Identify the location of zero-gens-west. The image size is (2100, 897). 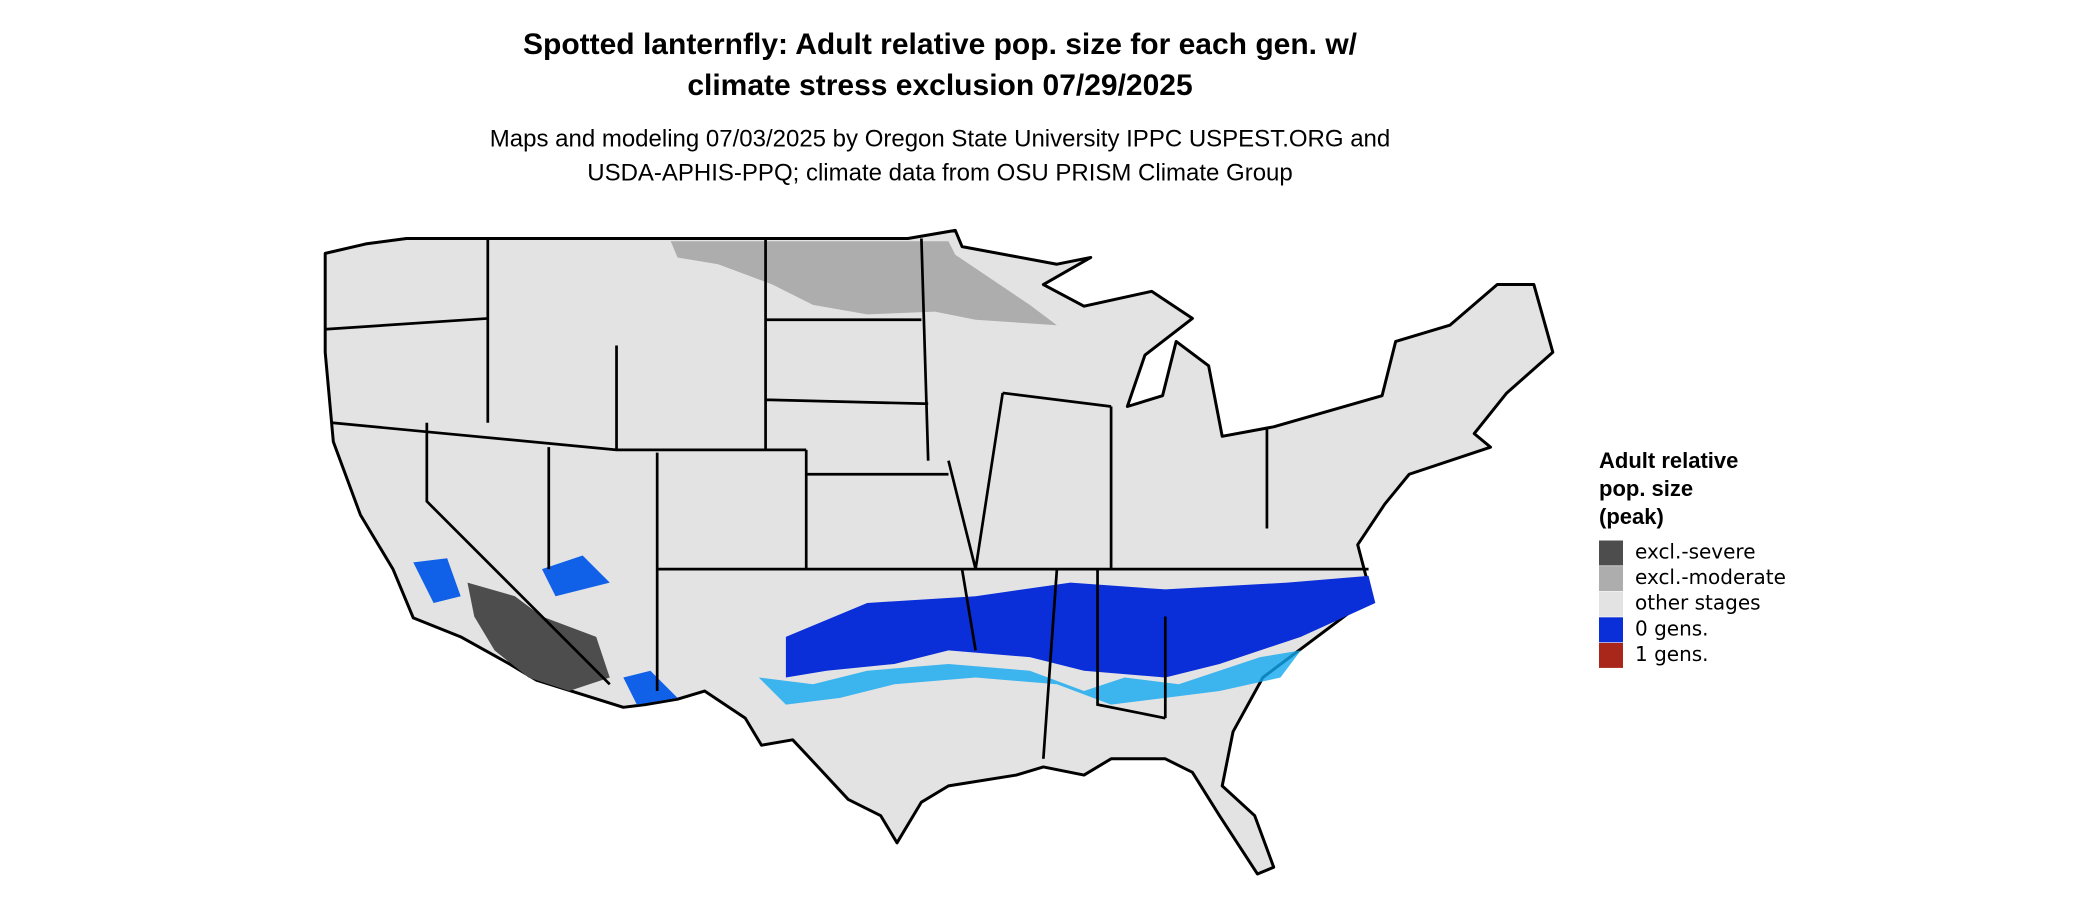
(545, 630).